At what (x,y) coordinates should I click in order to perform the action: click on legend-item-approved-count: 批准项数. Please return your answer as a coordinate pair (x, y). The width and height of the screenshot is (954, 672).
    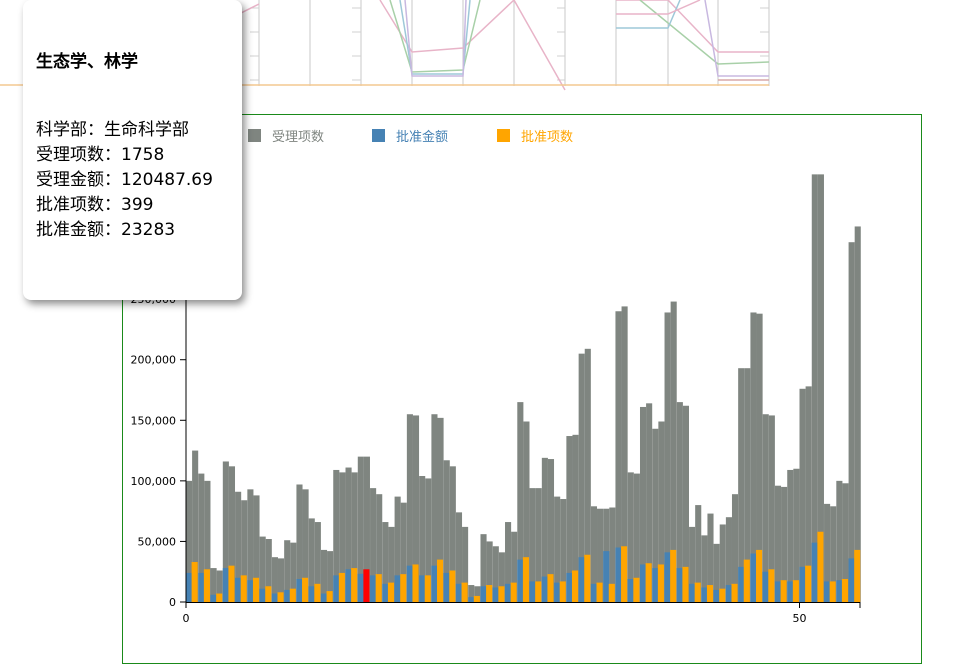
    Looking at the image, I should click on (535, 135).